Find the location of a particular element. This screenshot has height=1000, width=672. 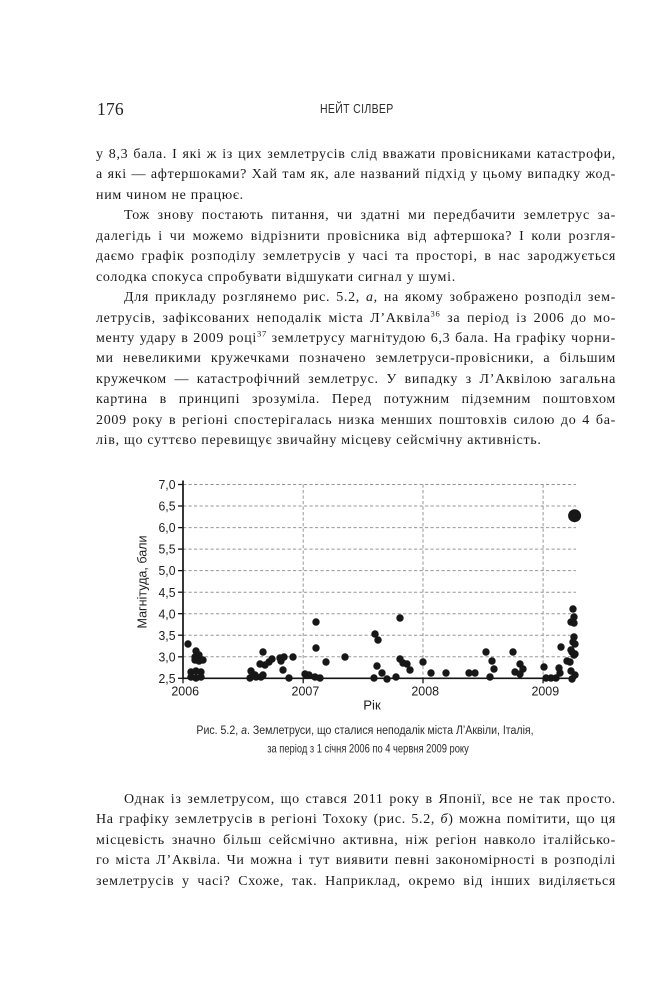

svg-text: 6,0 is located at coordinates (167, 527).